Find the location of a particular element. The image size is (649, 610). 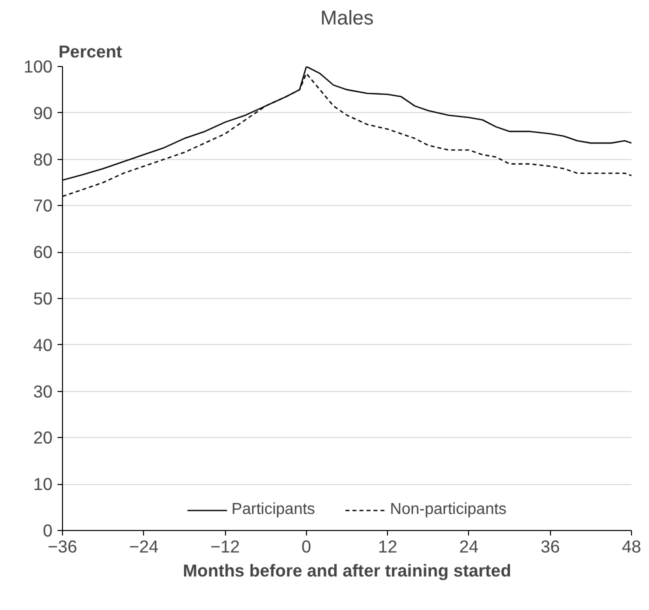

y-axis-title: Percent is located at coordinates (90, 52).